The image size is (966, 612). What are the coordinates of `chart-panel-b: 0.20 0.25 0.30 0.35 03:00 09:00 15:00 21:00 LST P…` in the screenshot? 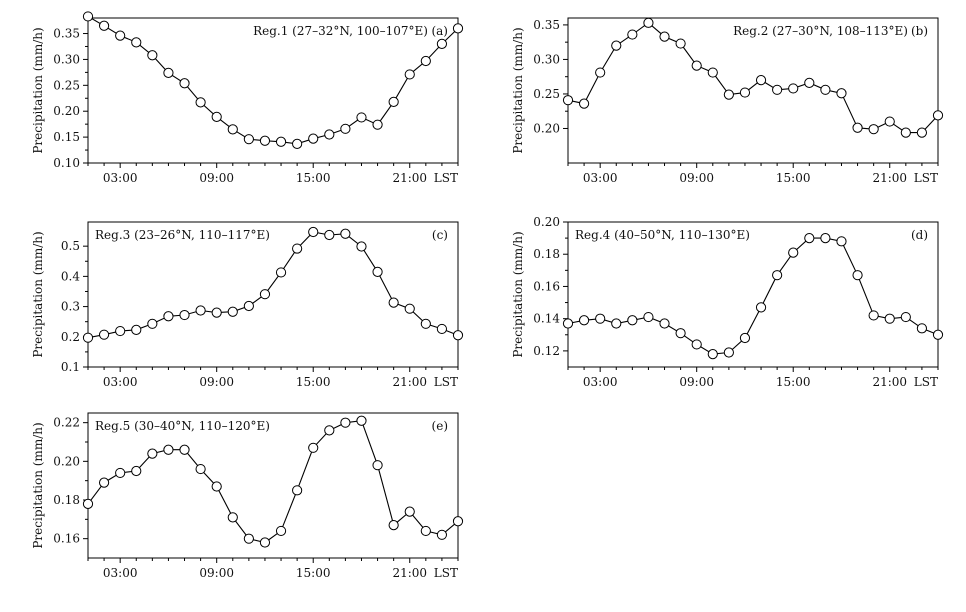 It's located at (727, 101).